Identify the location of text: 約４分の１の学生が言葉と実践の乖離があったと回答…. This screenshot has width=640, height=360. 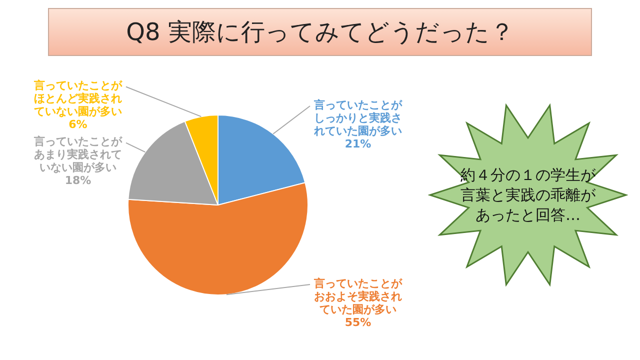
(528, 195).